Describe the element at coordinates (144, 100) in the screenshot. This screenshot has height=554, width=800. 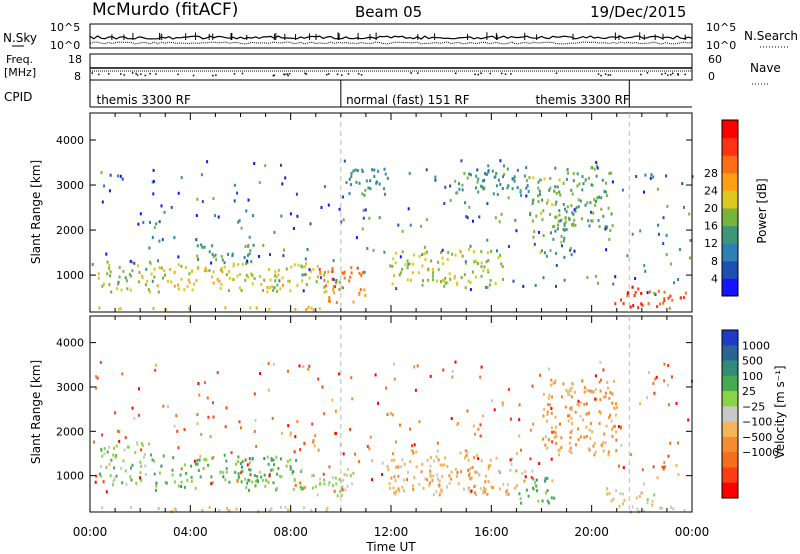
I see `cpid-segment-label: themis 3300 RF` at that location.